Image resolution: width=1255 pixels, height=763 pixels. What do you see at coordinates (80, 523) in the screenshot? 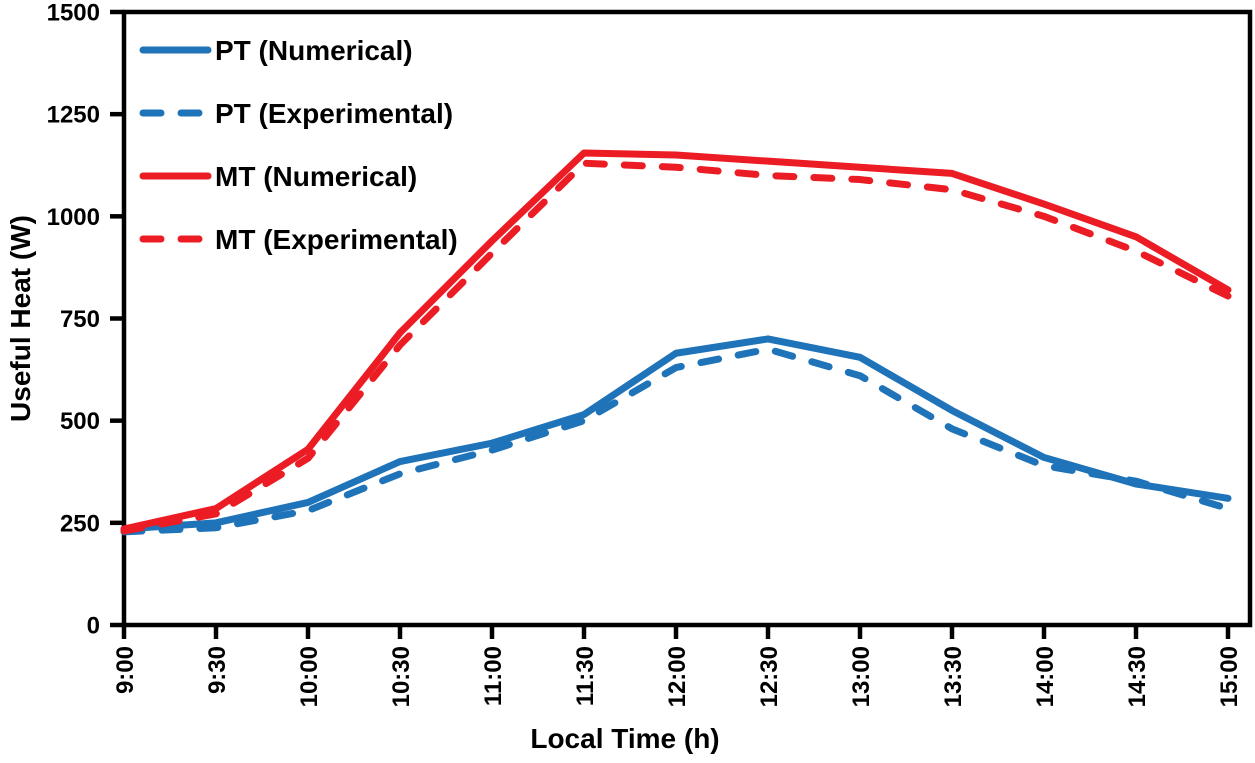
I see `y-tick-label: 250` at bounding box center [80, 523].